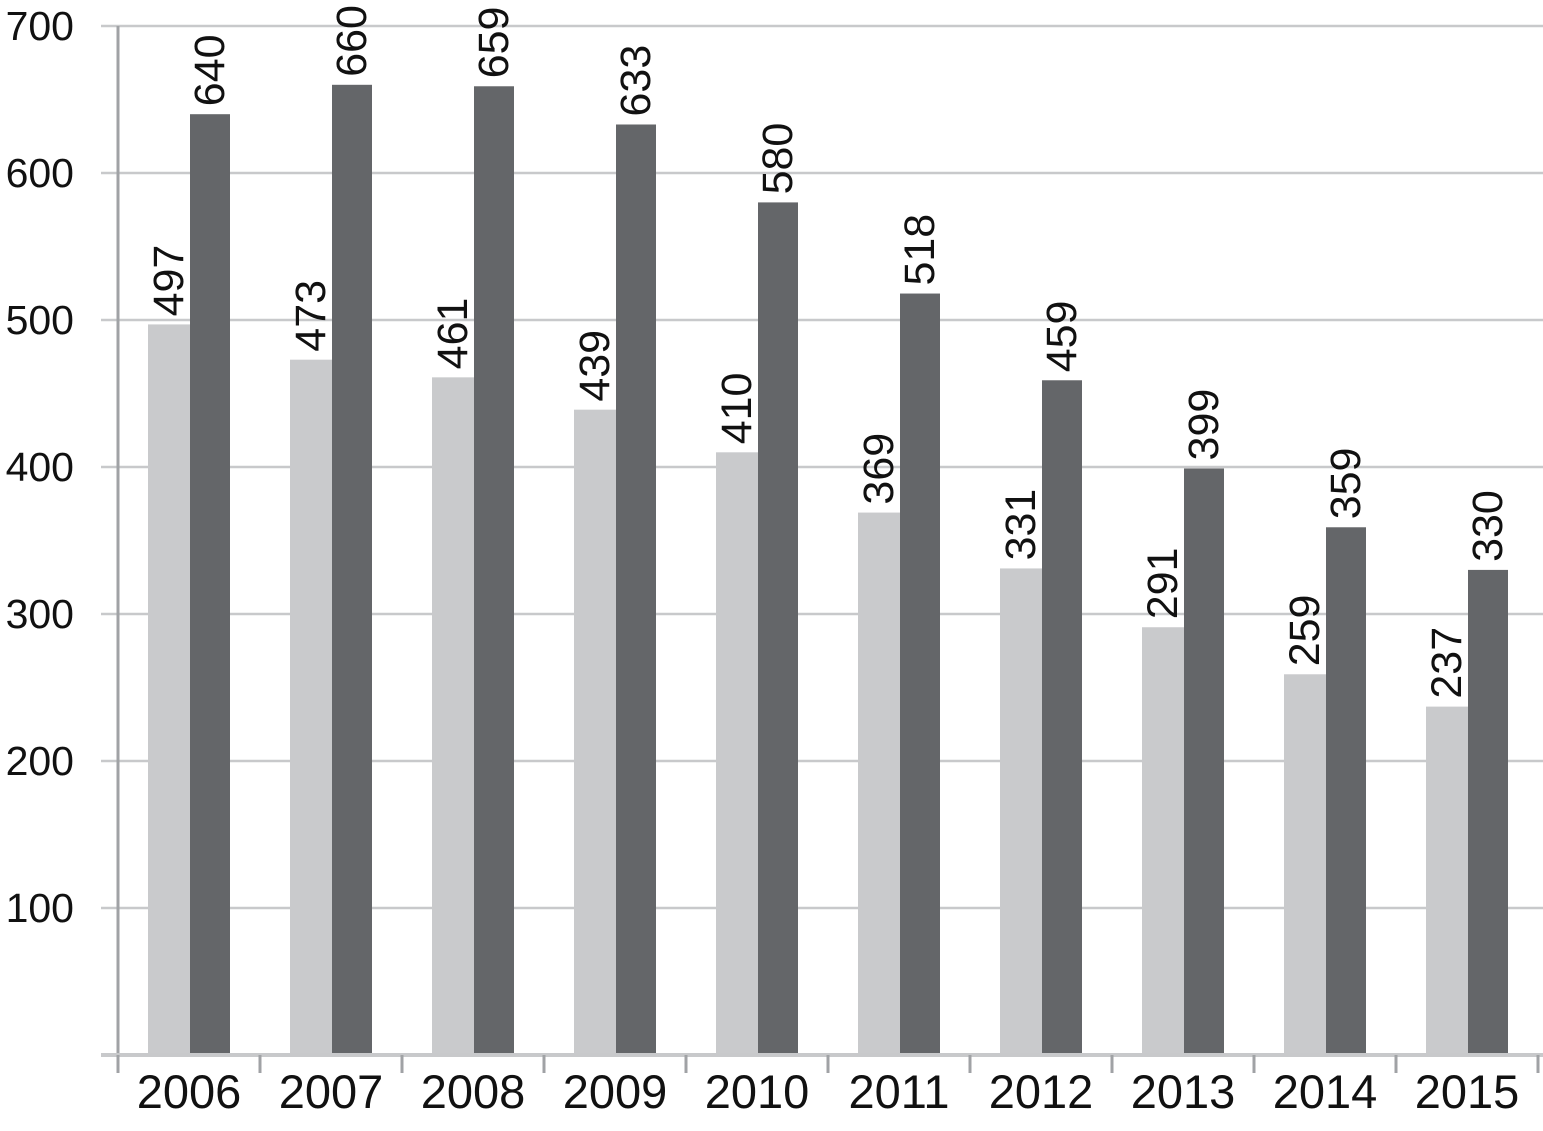  Describe the element at coordinates (1041, 1091) in the screenshot. I see `x-axis-label-2012: 2012` at that location.